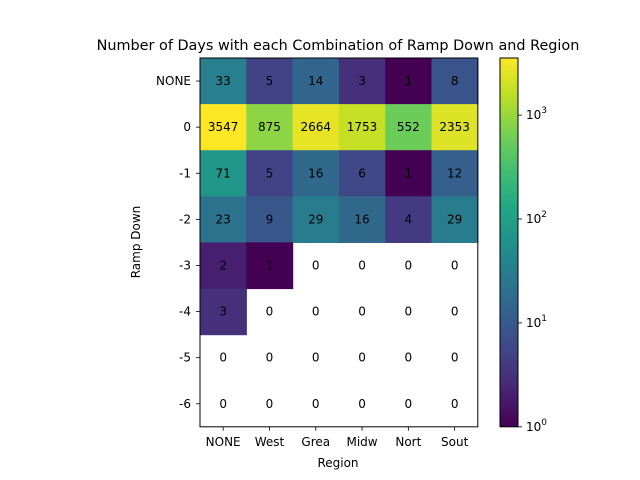 This screenshot has height=480, width=640. Describe the element at coordinates (185, 219) in the screenshot. I see `y-tick-label: -2` at that location.